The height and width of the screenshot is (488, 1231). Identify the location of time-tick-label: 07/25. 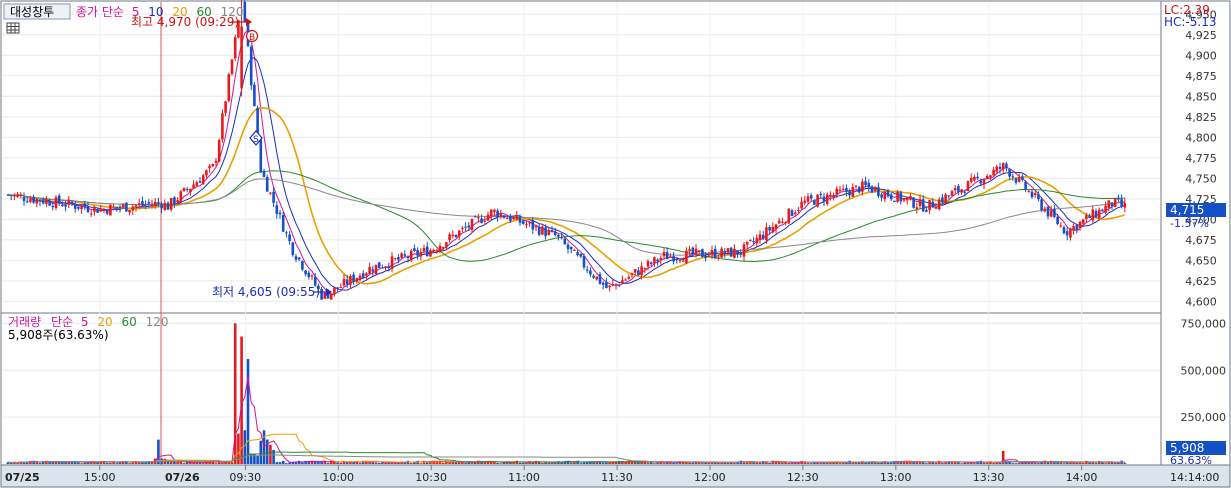
(22, 477).